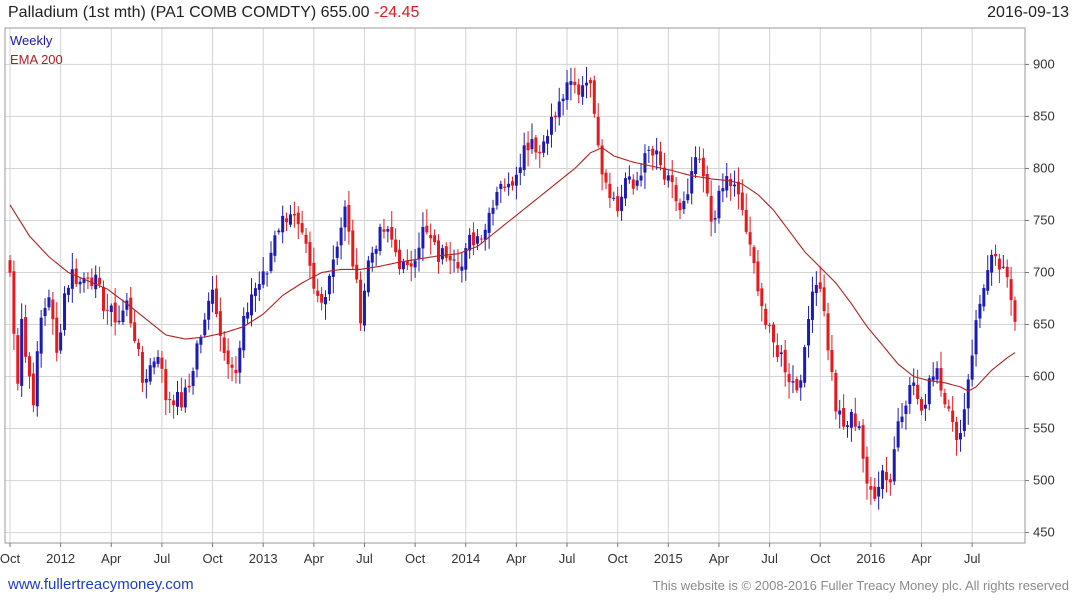 The height and width of the screenshot is (600, 1075). What do you see at coordinates (1044, 271) in the screenshot?
I see `y-tick-label: 700` at bounding box center [1044, 271].